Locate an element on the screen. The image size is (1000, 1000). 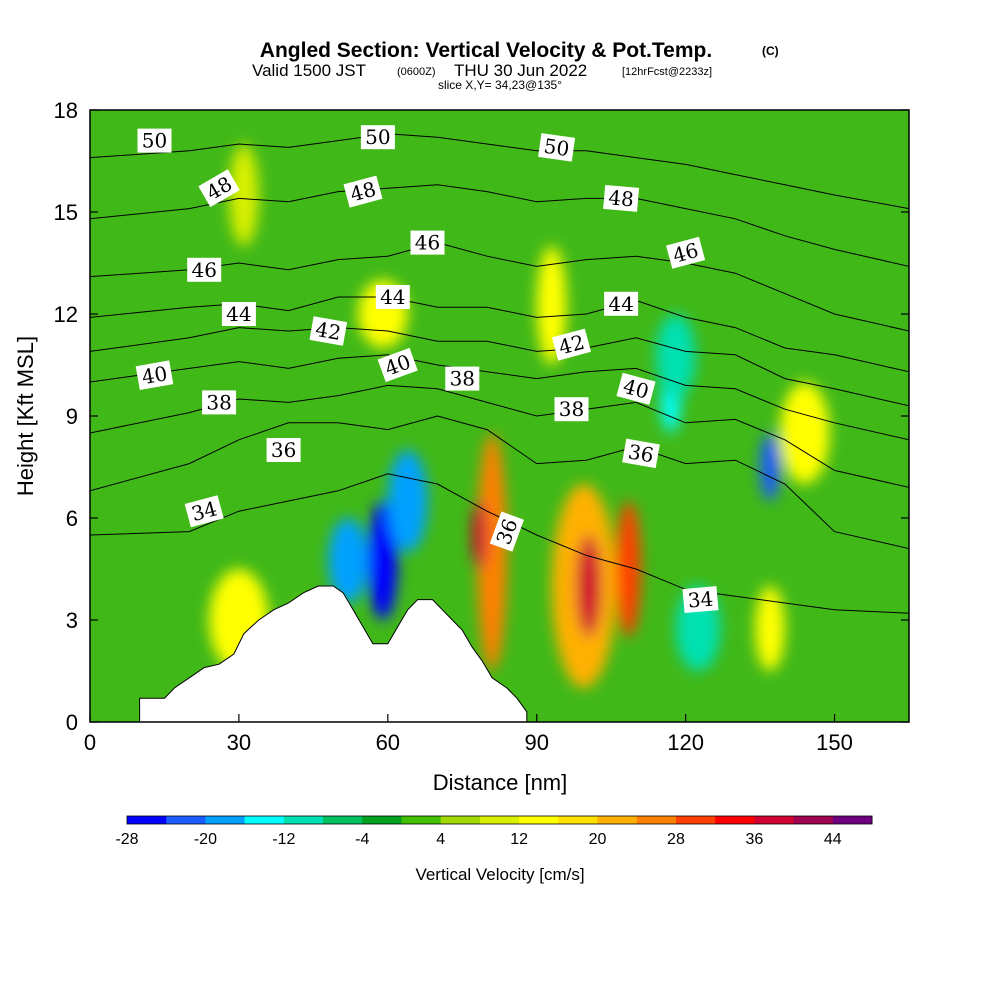
colorbar-tick-label: 12 is located at coordinates (519, 839).